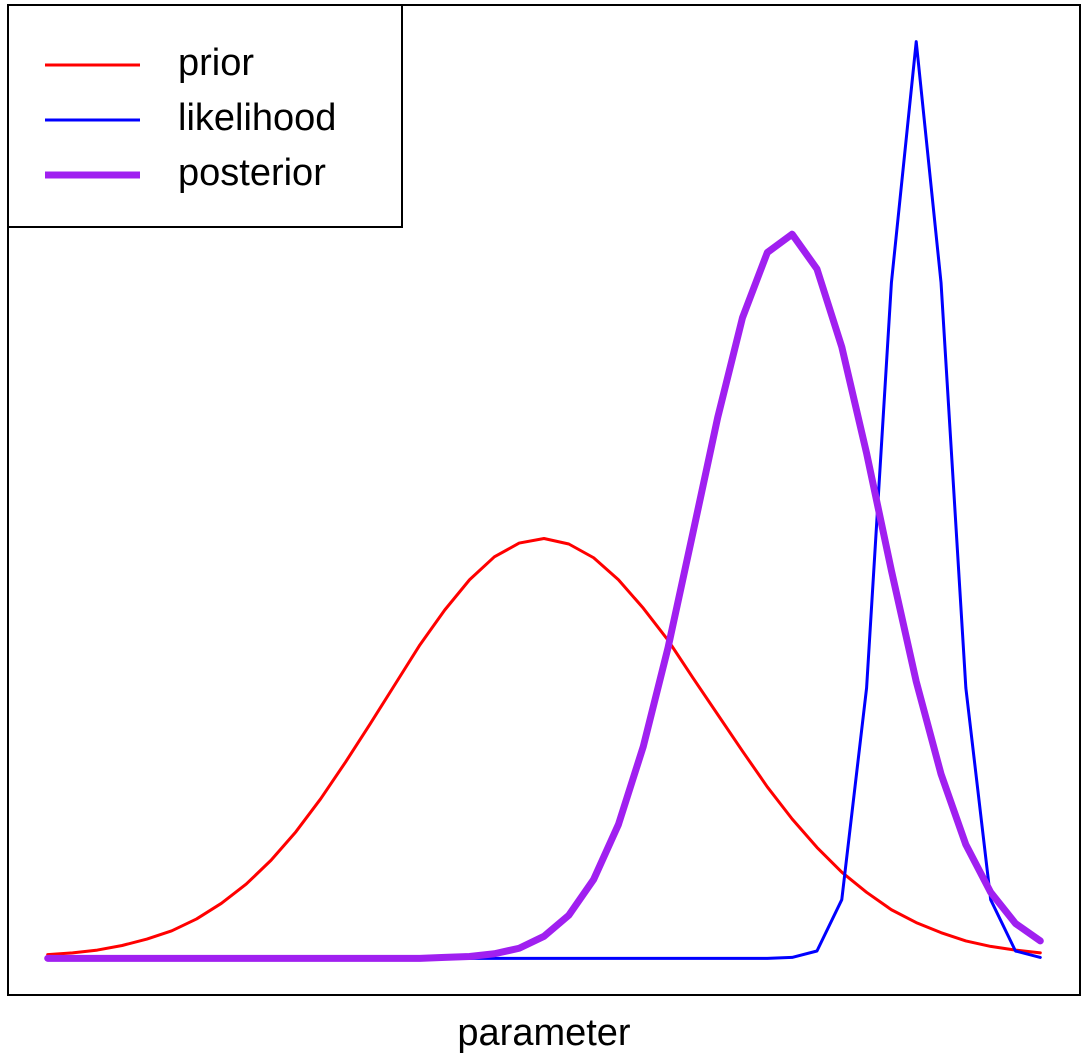 The width and height of the screenshot is (1081, 1061). I want to click on x-axis-label: parameter, so click(544, 1033).